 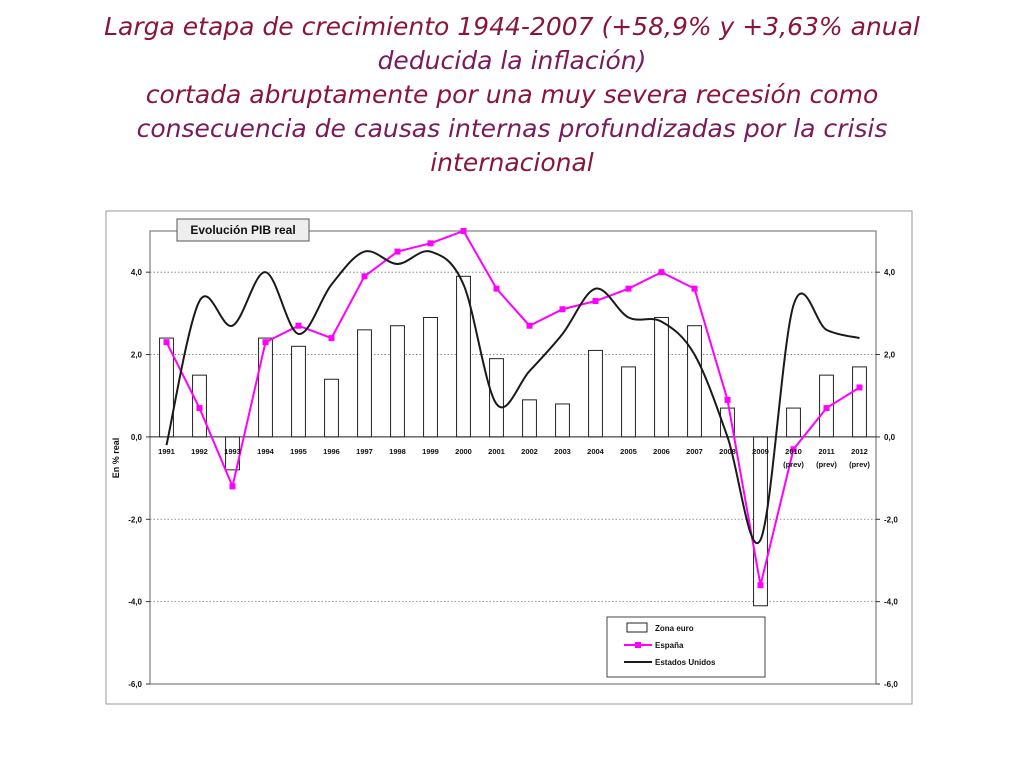 I want to click on bar-zona-euro-2010, so click(x=793, y=422).